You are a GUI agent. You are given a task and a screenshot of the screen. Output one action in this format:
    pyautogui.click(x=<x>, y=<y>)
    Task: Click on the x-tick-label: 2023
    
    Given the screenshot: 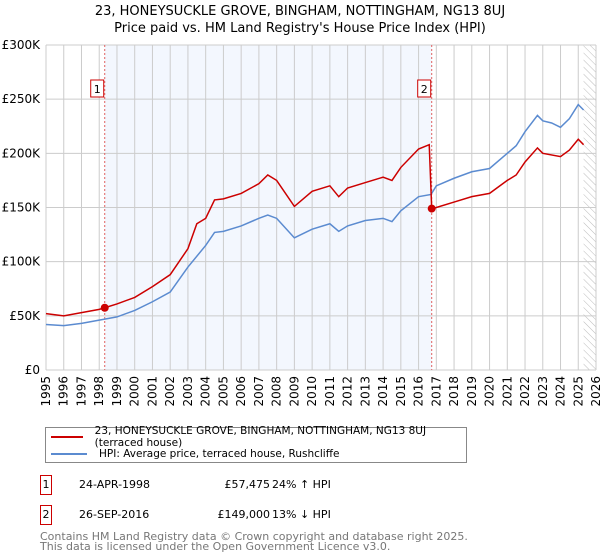 What is the action you would take?
    pyautogui.click(x=543, y=391)
    